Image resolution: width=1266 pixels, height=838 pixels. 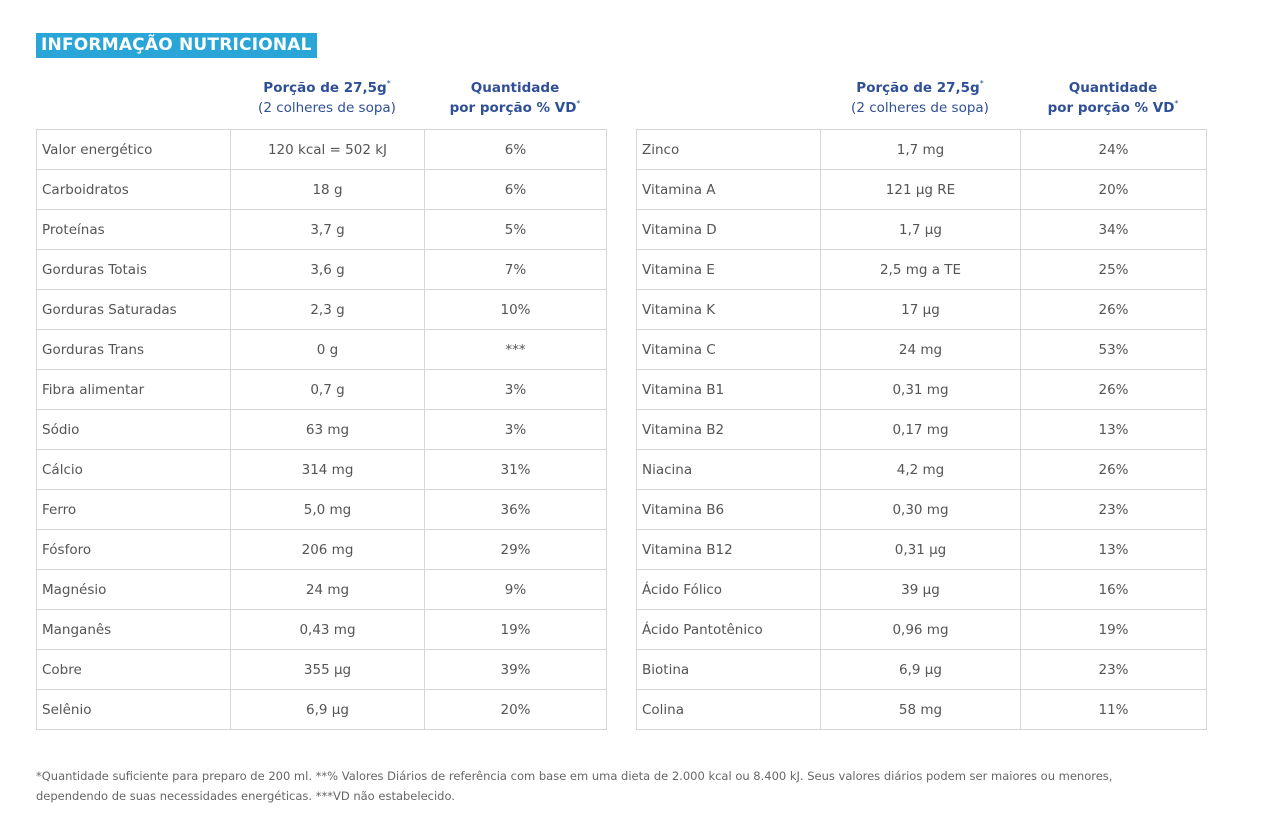 I want to click on portion-value-cell: 355 µg, so click(x=327, y=669).